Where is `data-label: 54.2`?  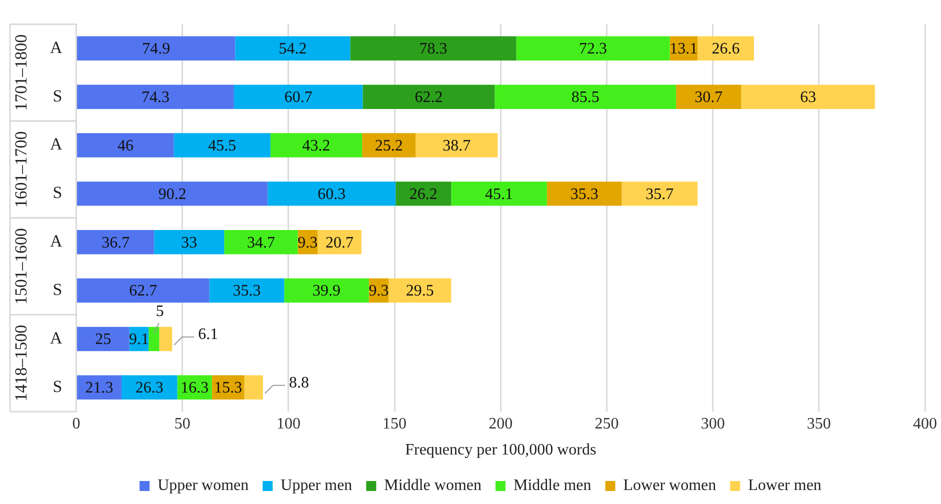 data-label: 54.2 is located at coordinates (292, 49).